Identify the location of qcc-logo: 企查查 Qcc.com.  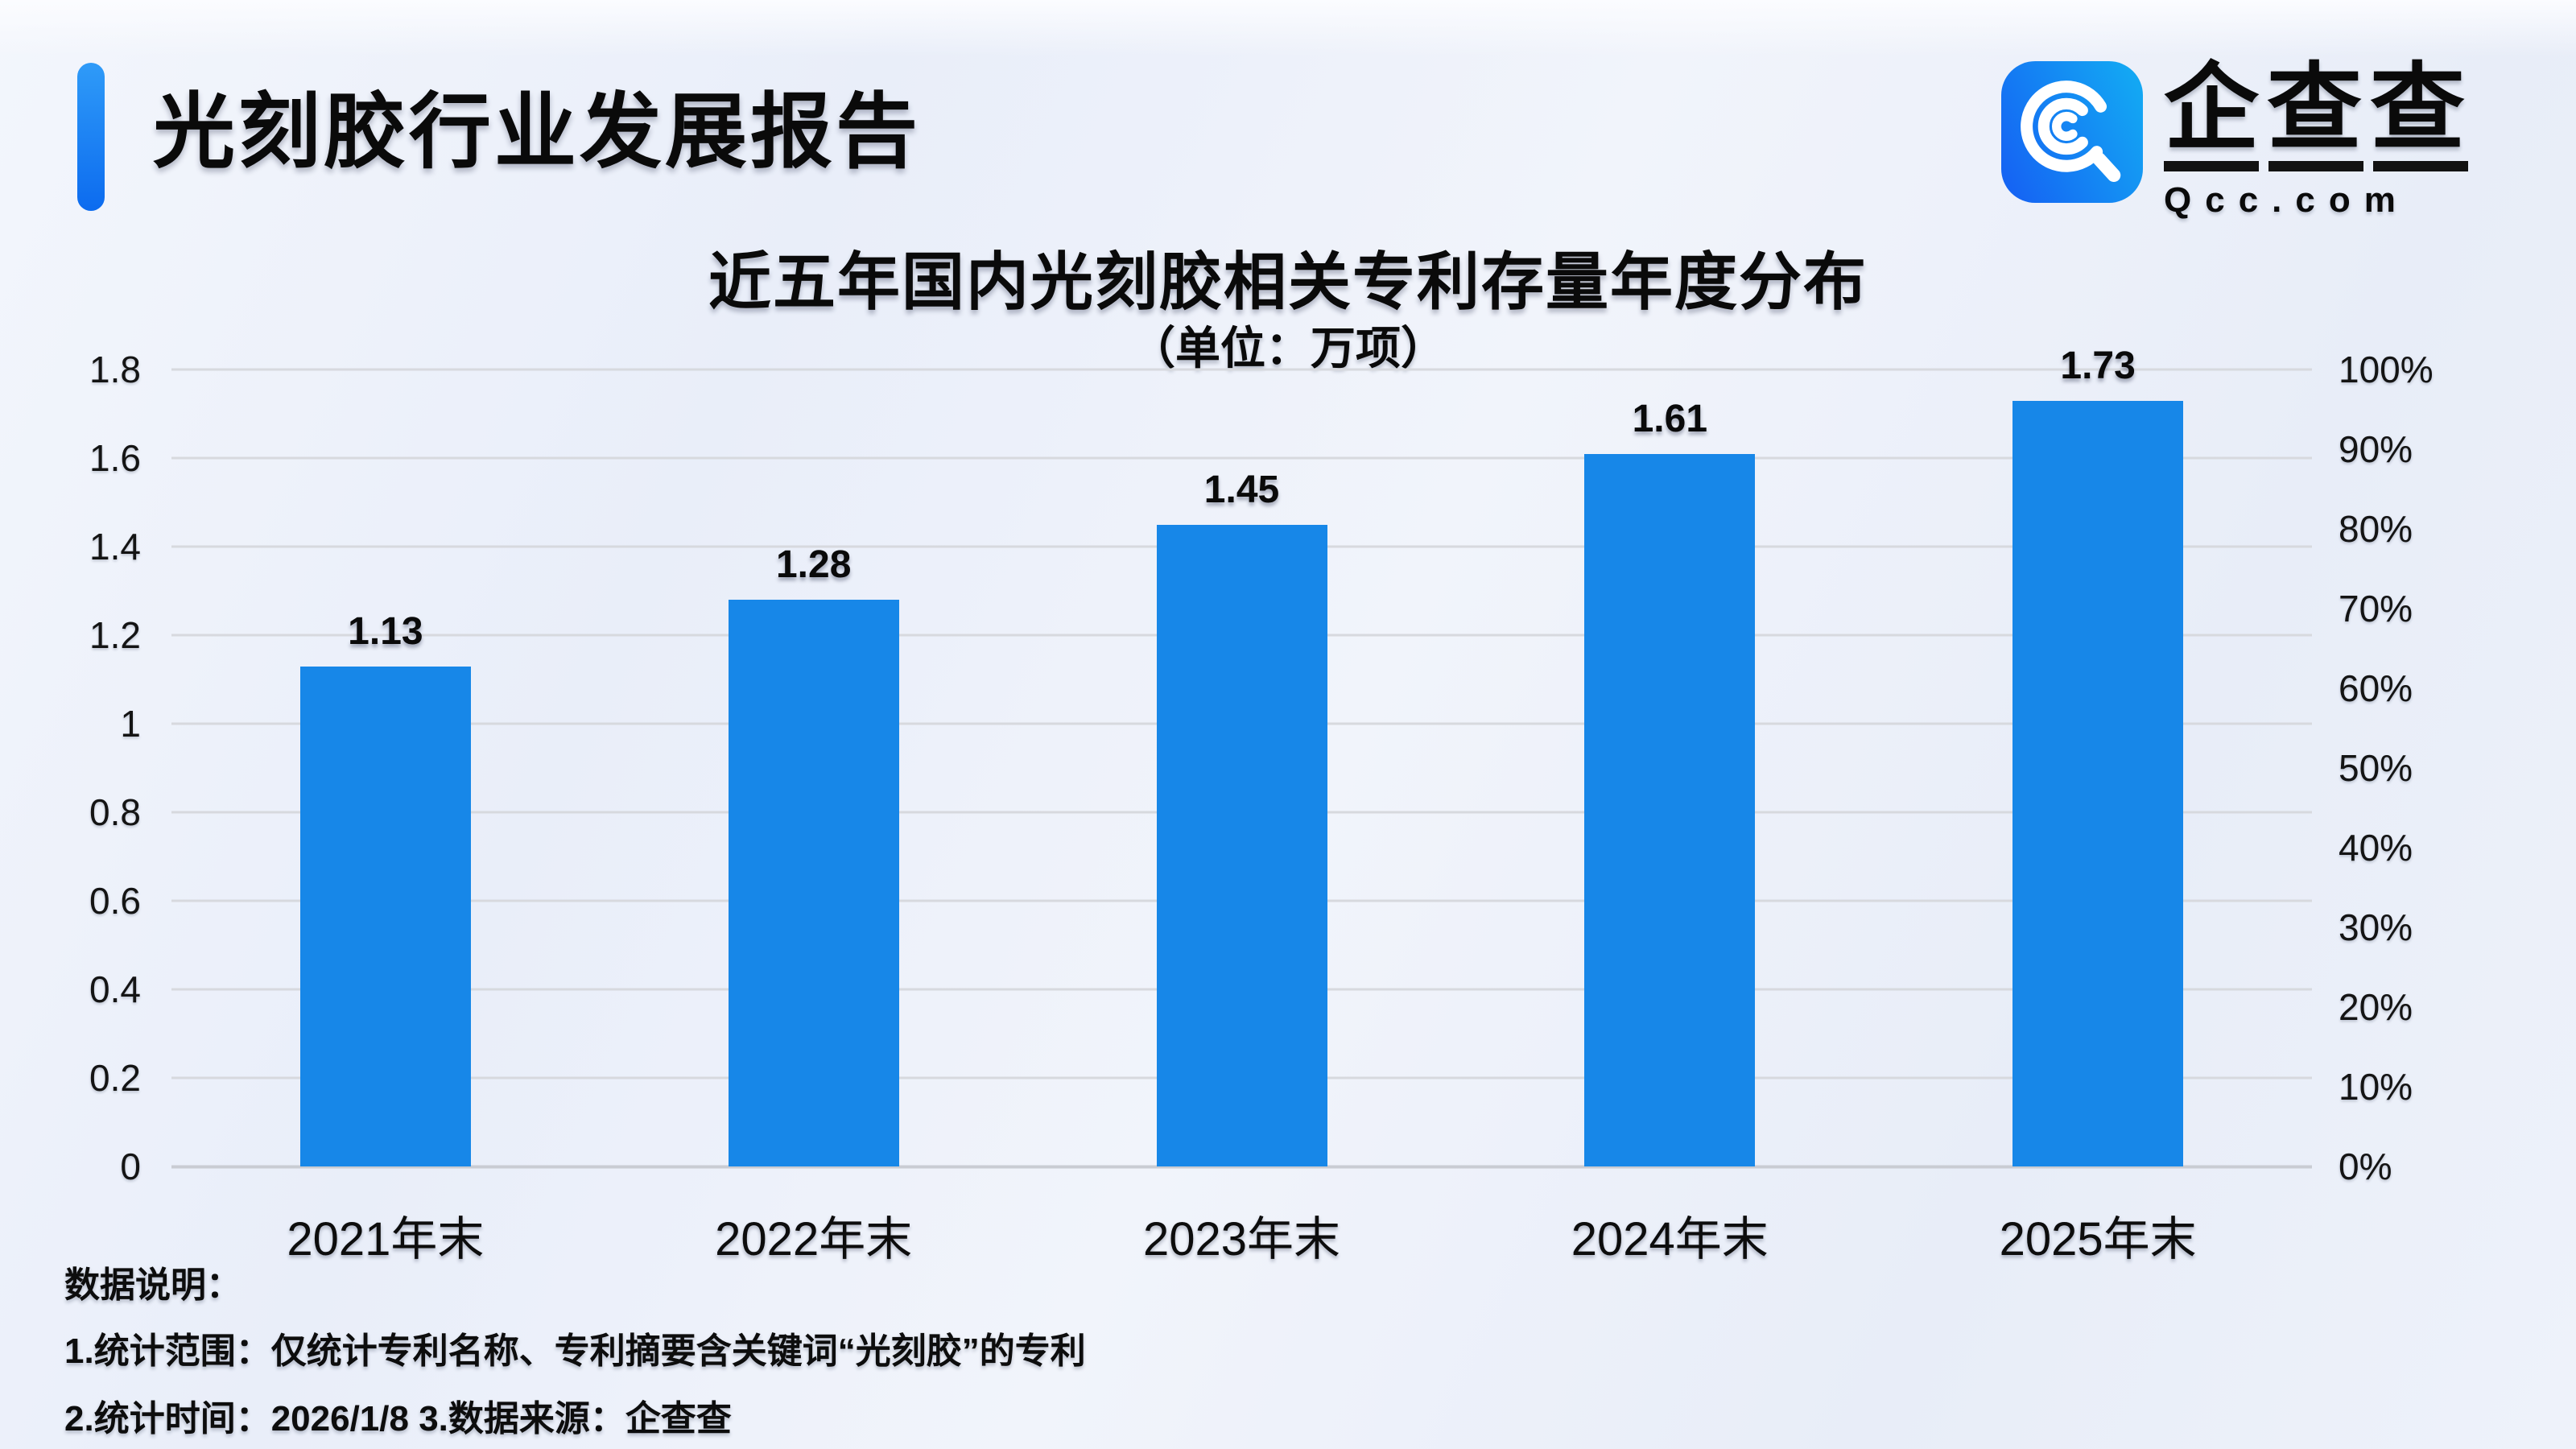
(2237, 141).